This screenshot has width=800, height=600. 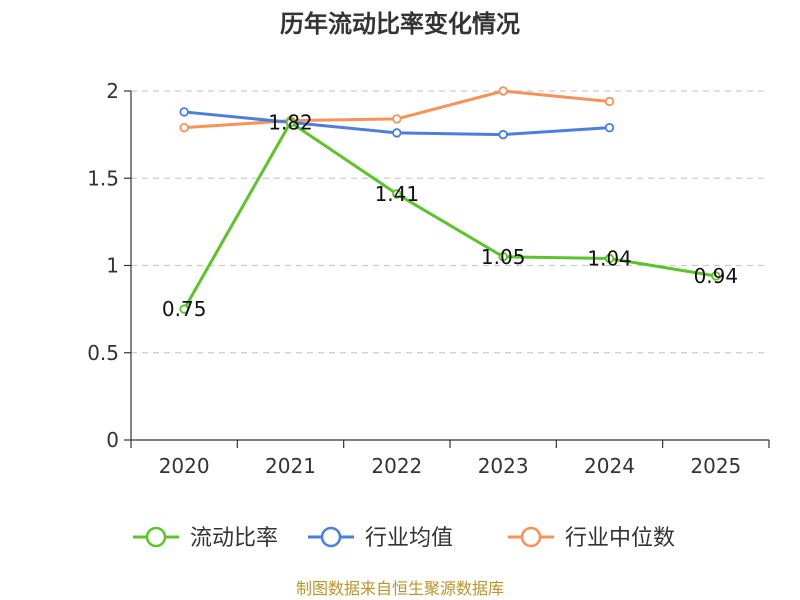 What do you see at coordinates (503, 91) in the screenshot?
I see `series-2-point-2023` at bounding box center [503, 91].